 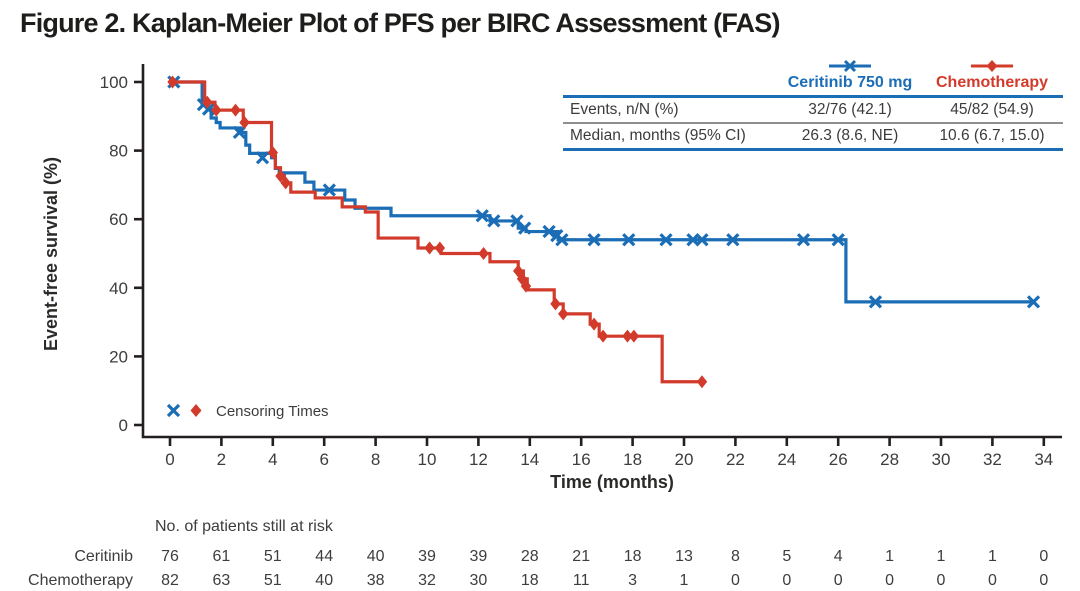 I want to click on line-x-icon, so click(x=850, y=66).